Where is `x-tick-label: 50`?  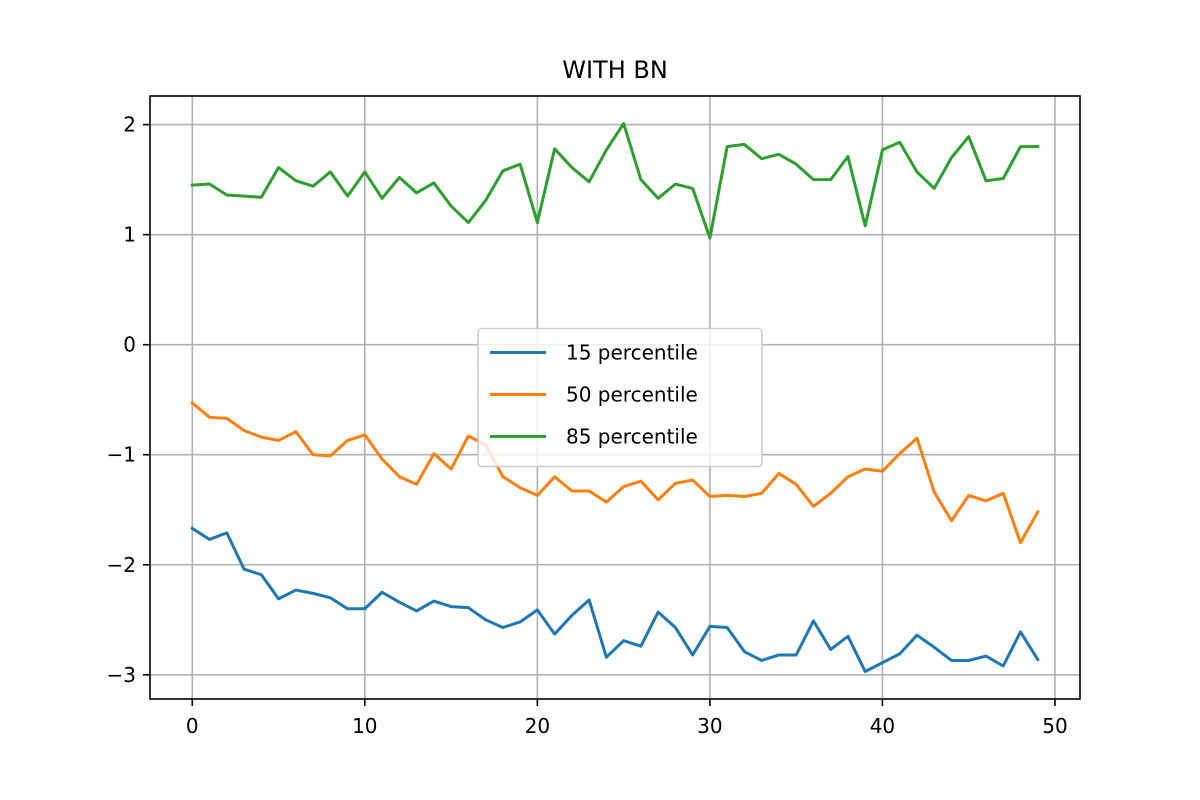 x-tick-label: 50 is located at coordinates (1054, 726).